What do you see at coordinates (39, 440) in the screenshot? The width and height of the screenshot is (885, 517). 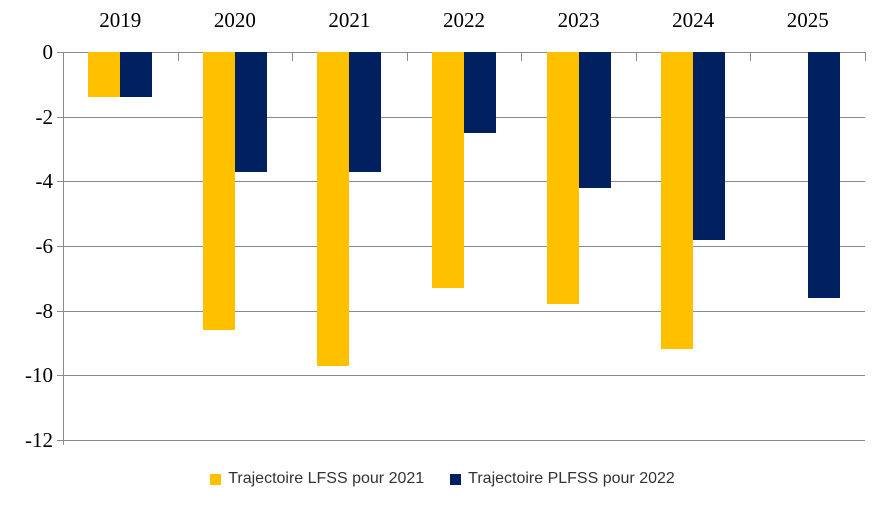 I see `y-axis-tick-label: -12` at bounding box center [39, 440].